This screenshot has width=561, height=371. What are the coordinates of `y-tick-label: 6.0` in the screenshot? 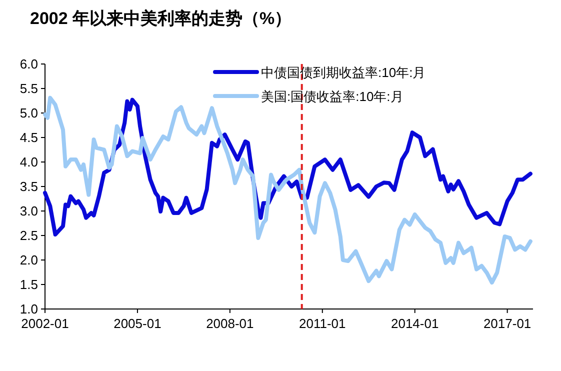 It's located at (29, 64).